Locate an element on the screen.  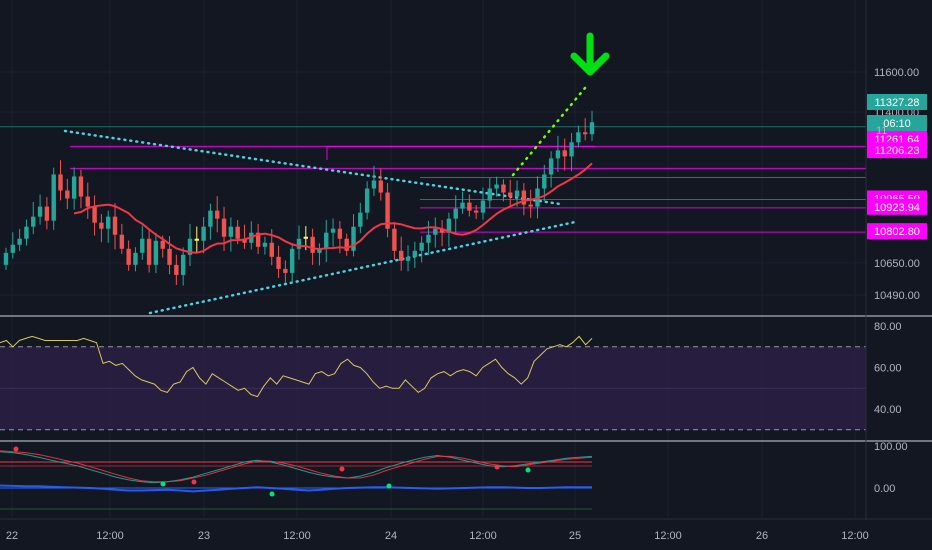
price-tag is located at coordinates (897, 102).